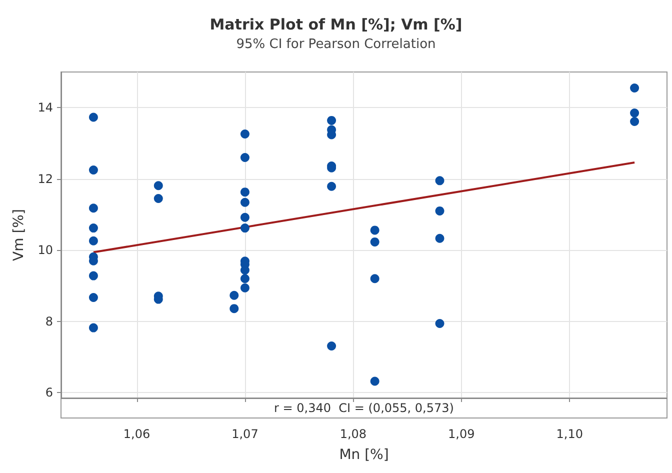 The height and width of the screenshot is (473, 672). I want to click on y-tick-label: 6, so click(49, 393).